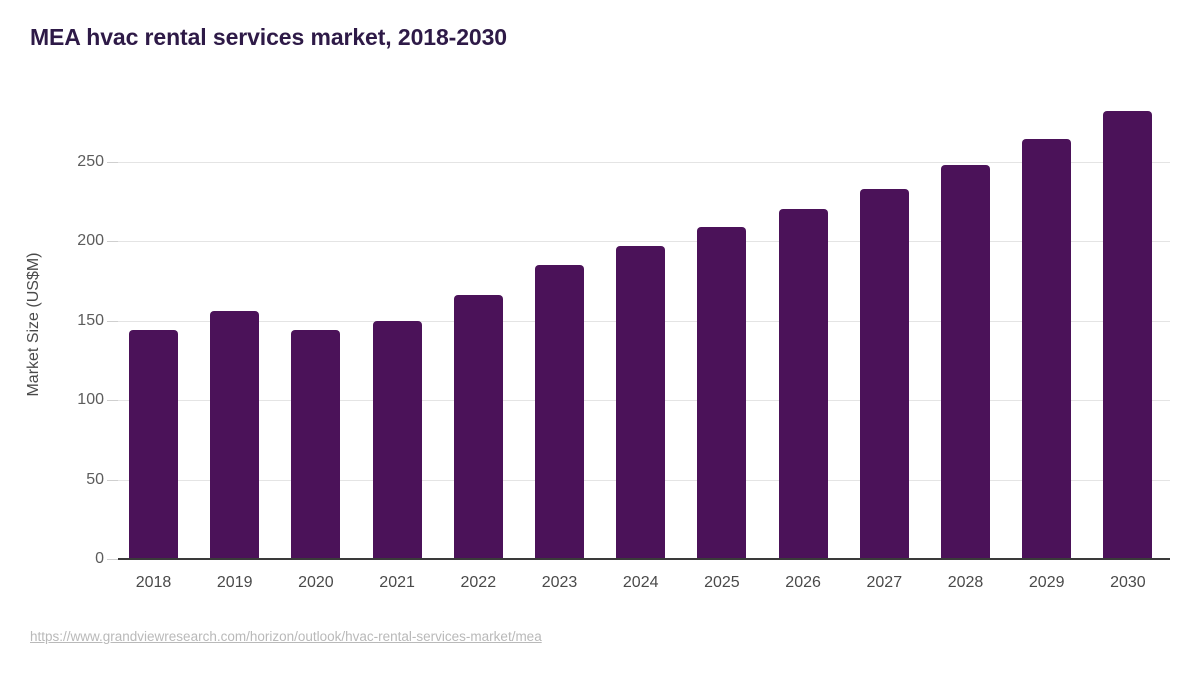 The height and width of the screenshot is (675, 1200). What do you see at coordinates (559, 411) in the screenshot?
I see `bar-2023` at bounding box center [559, 411].